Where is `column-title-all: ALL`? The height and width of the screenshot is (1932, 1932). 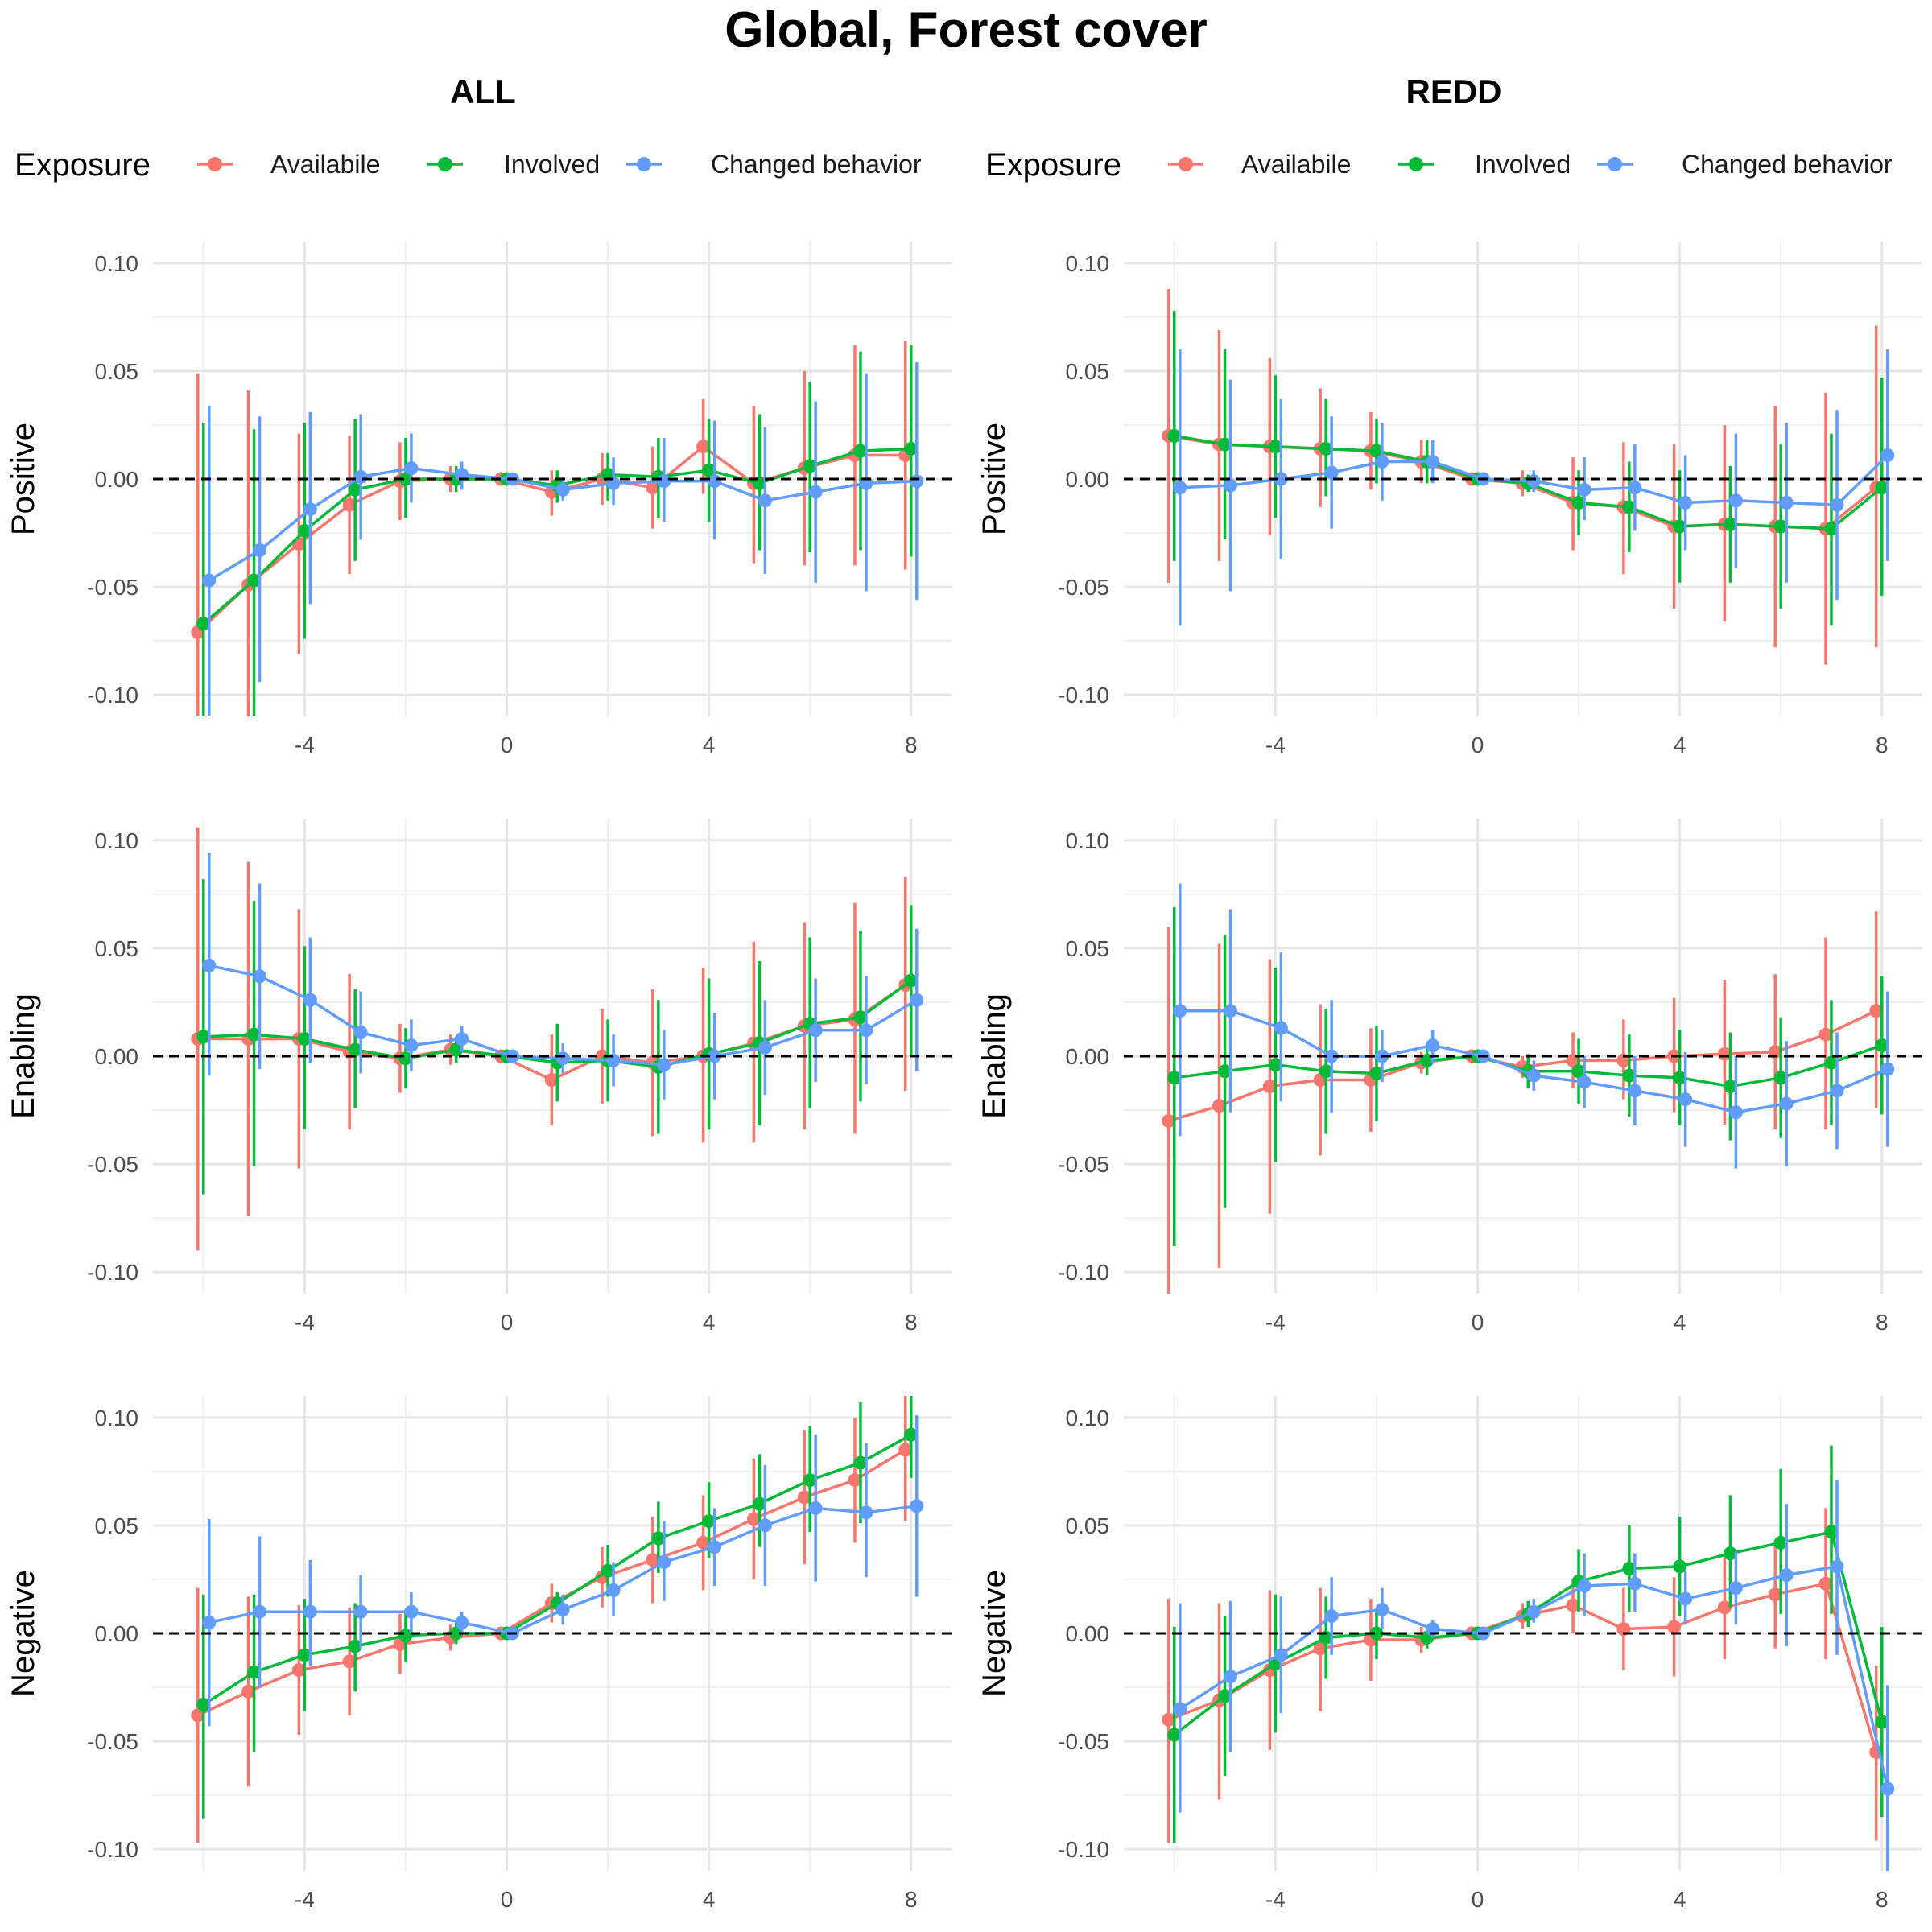
column-title-all: ALL is located at coordinates (483, 91).